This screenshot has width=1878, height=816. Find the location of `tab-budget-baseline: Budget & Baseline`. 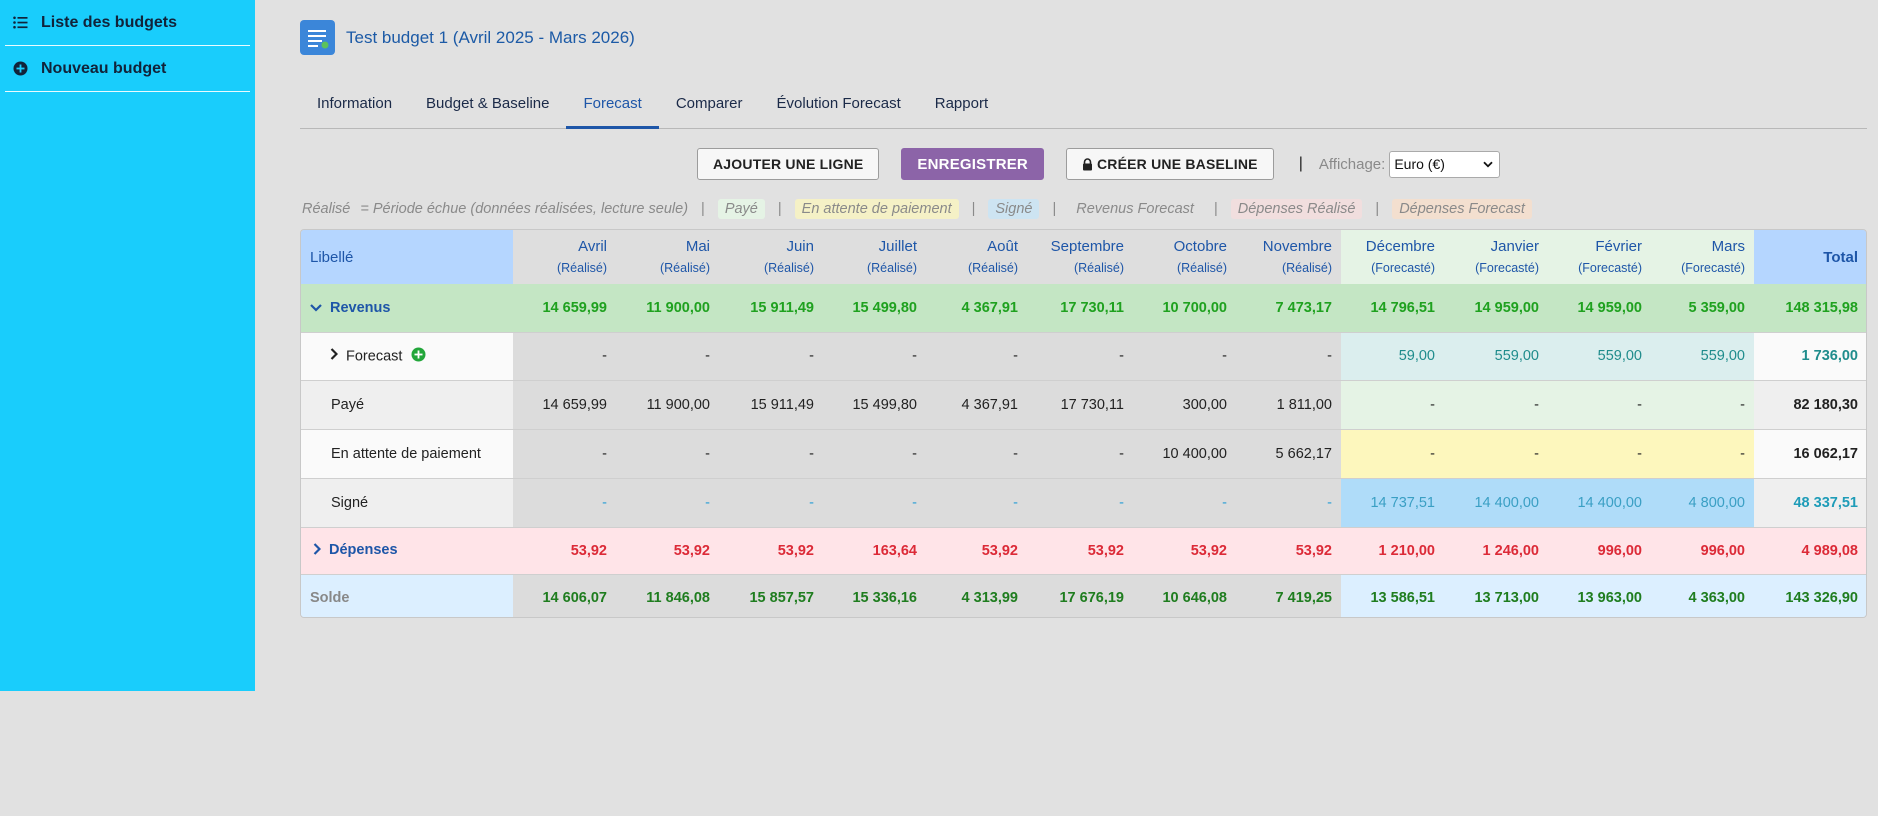

tab-budget-baseline: Budget & Baseline is located at coordinates (488, 103).